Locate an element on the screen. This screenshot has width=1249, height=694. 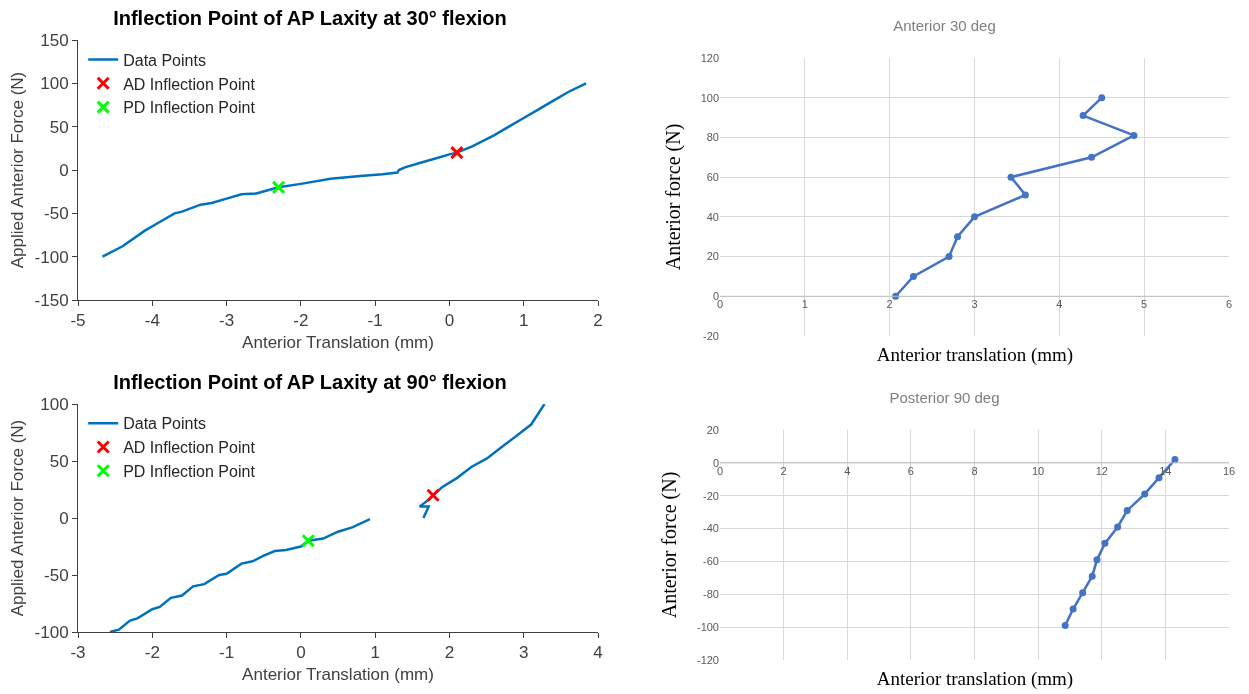
y-tick-label: 40 is located at coordinates (712, 216).